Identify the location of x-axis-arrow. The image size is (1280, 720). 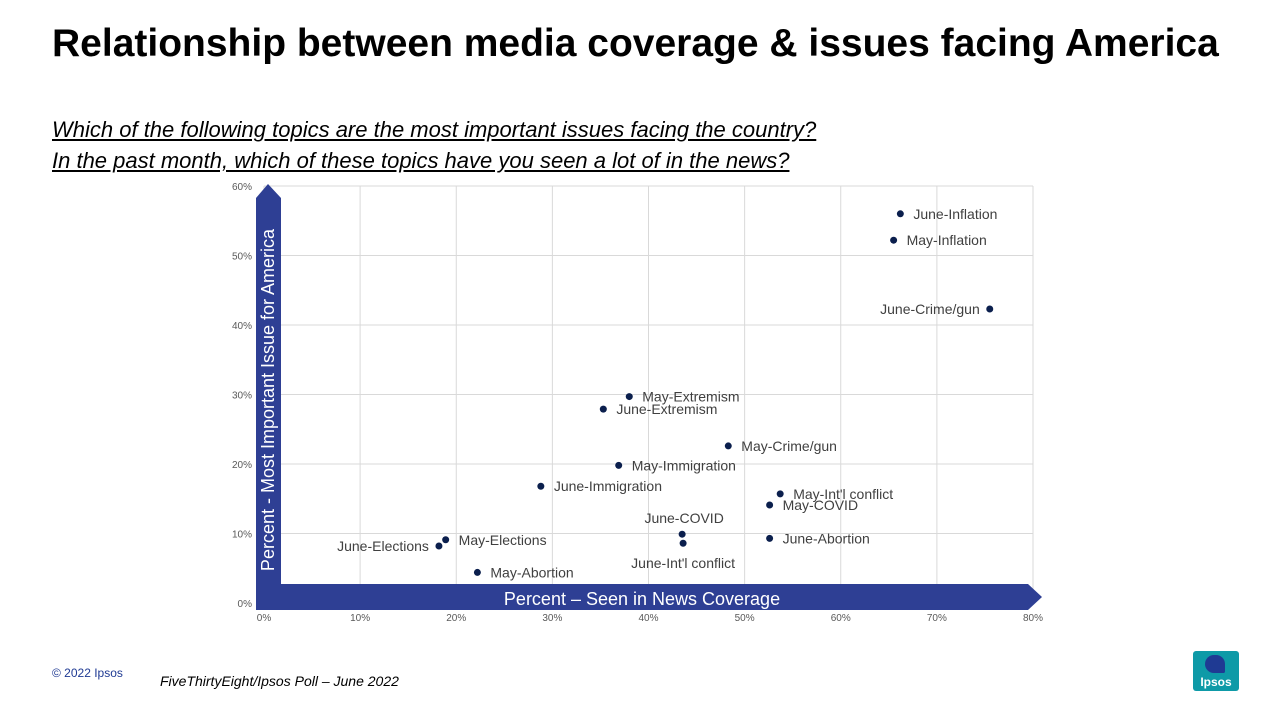
(649, 597).